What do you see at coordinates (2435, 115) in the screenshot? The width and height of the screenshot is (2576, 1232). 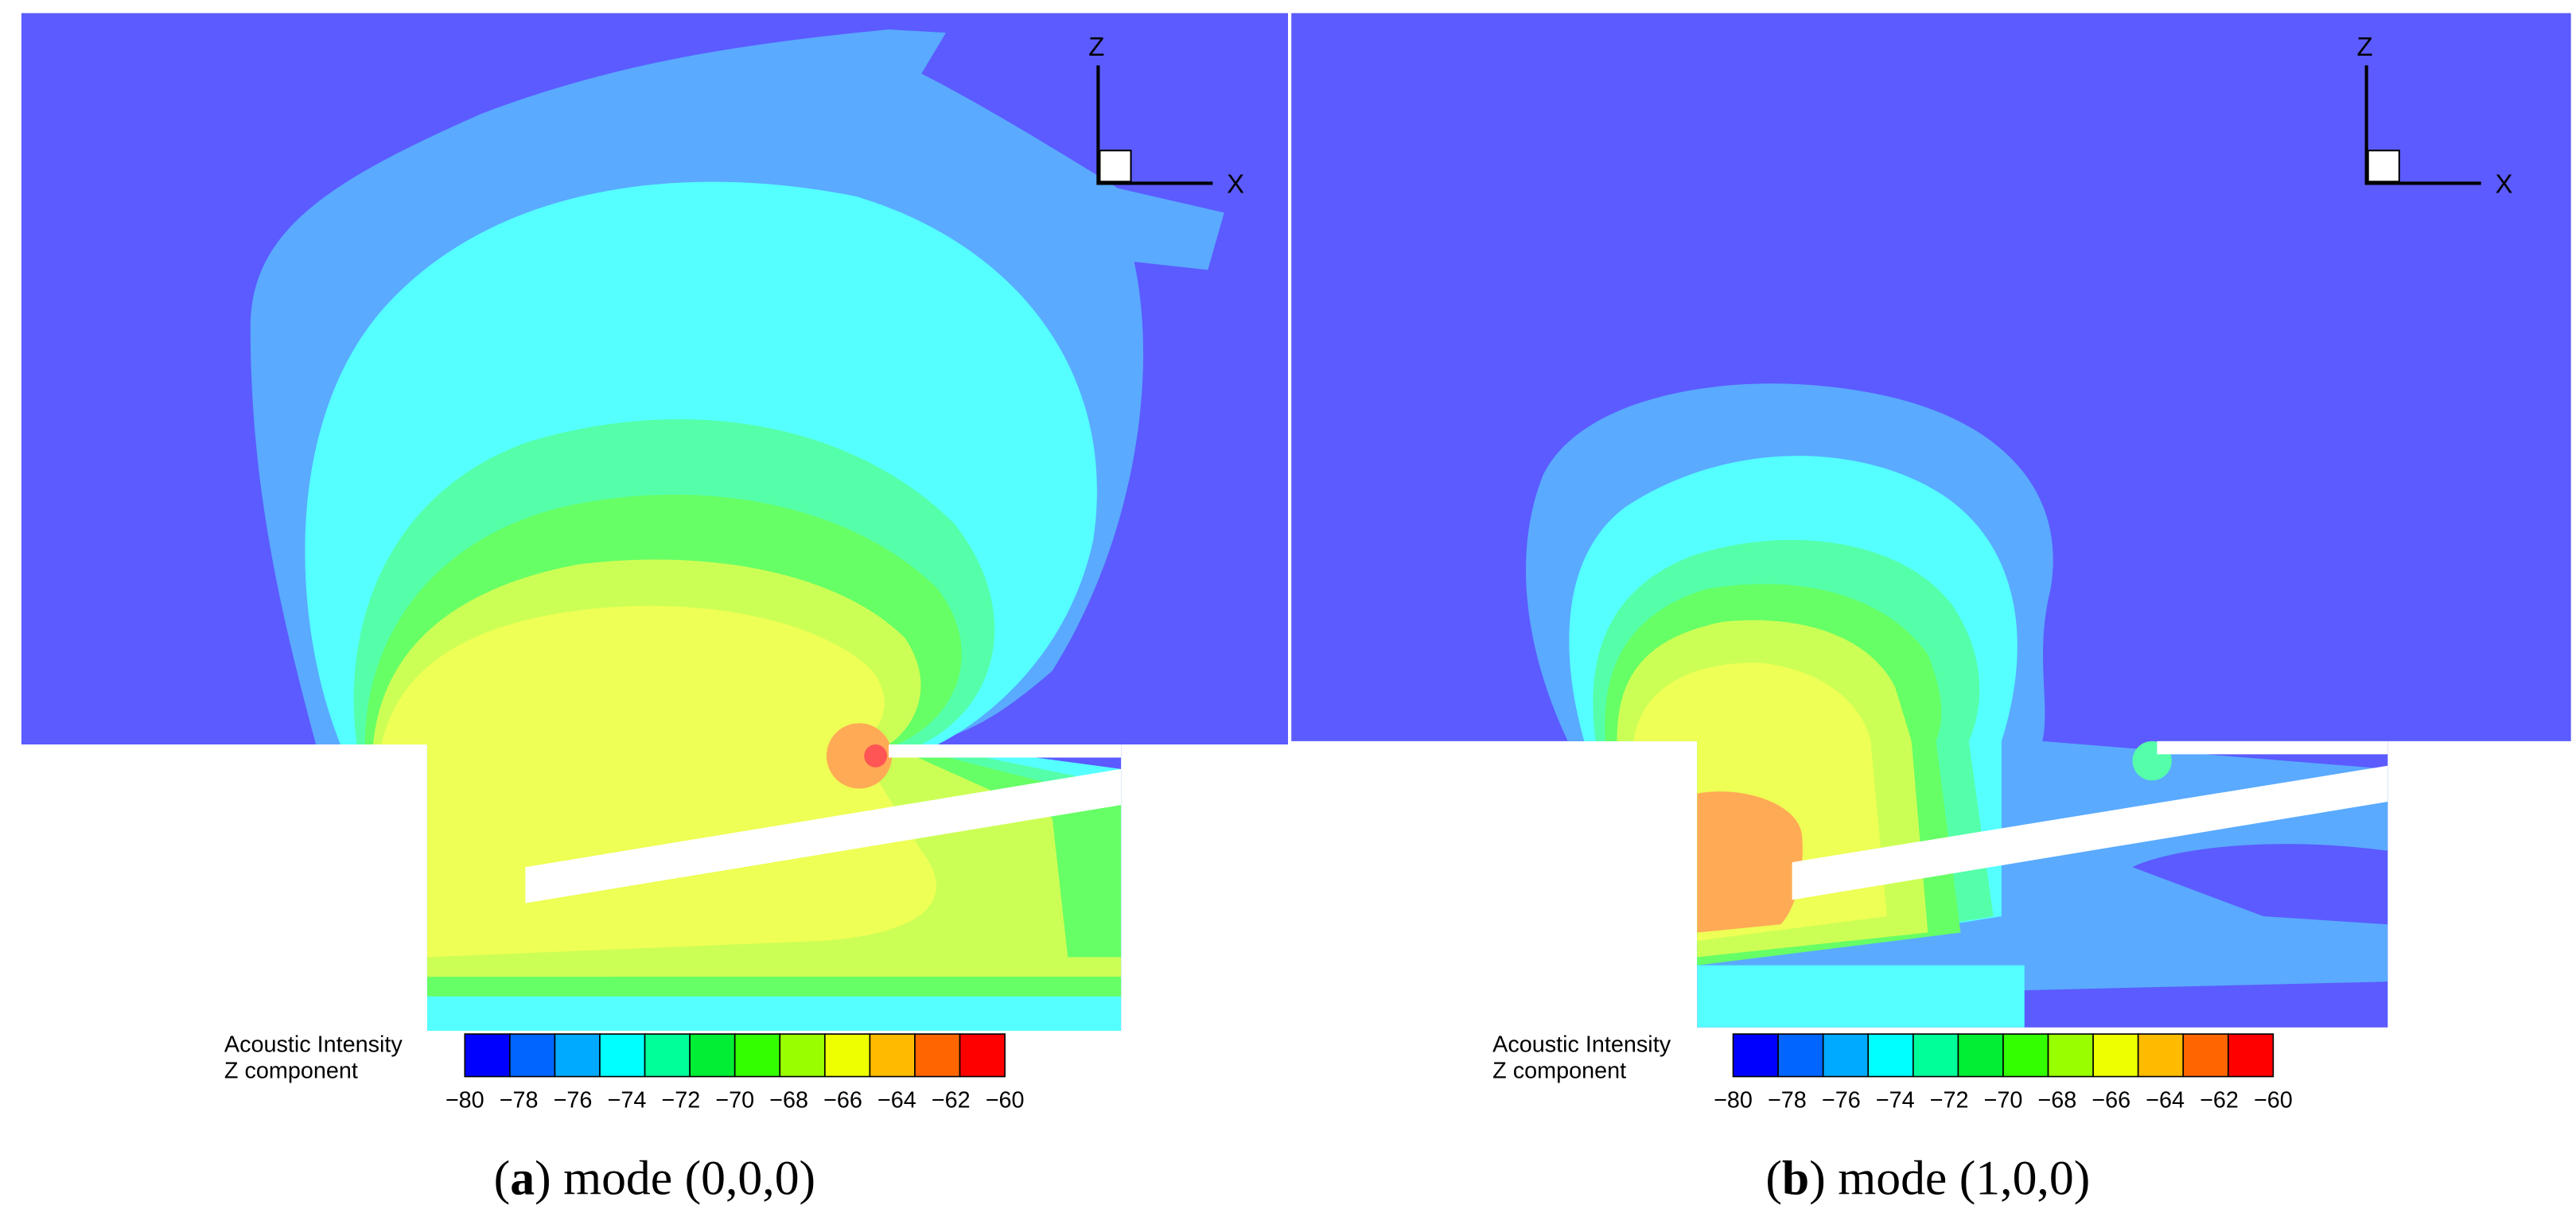 I see `axis-triad-b: Z X` at bounding box center [2435, 115].